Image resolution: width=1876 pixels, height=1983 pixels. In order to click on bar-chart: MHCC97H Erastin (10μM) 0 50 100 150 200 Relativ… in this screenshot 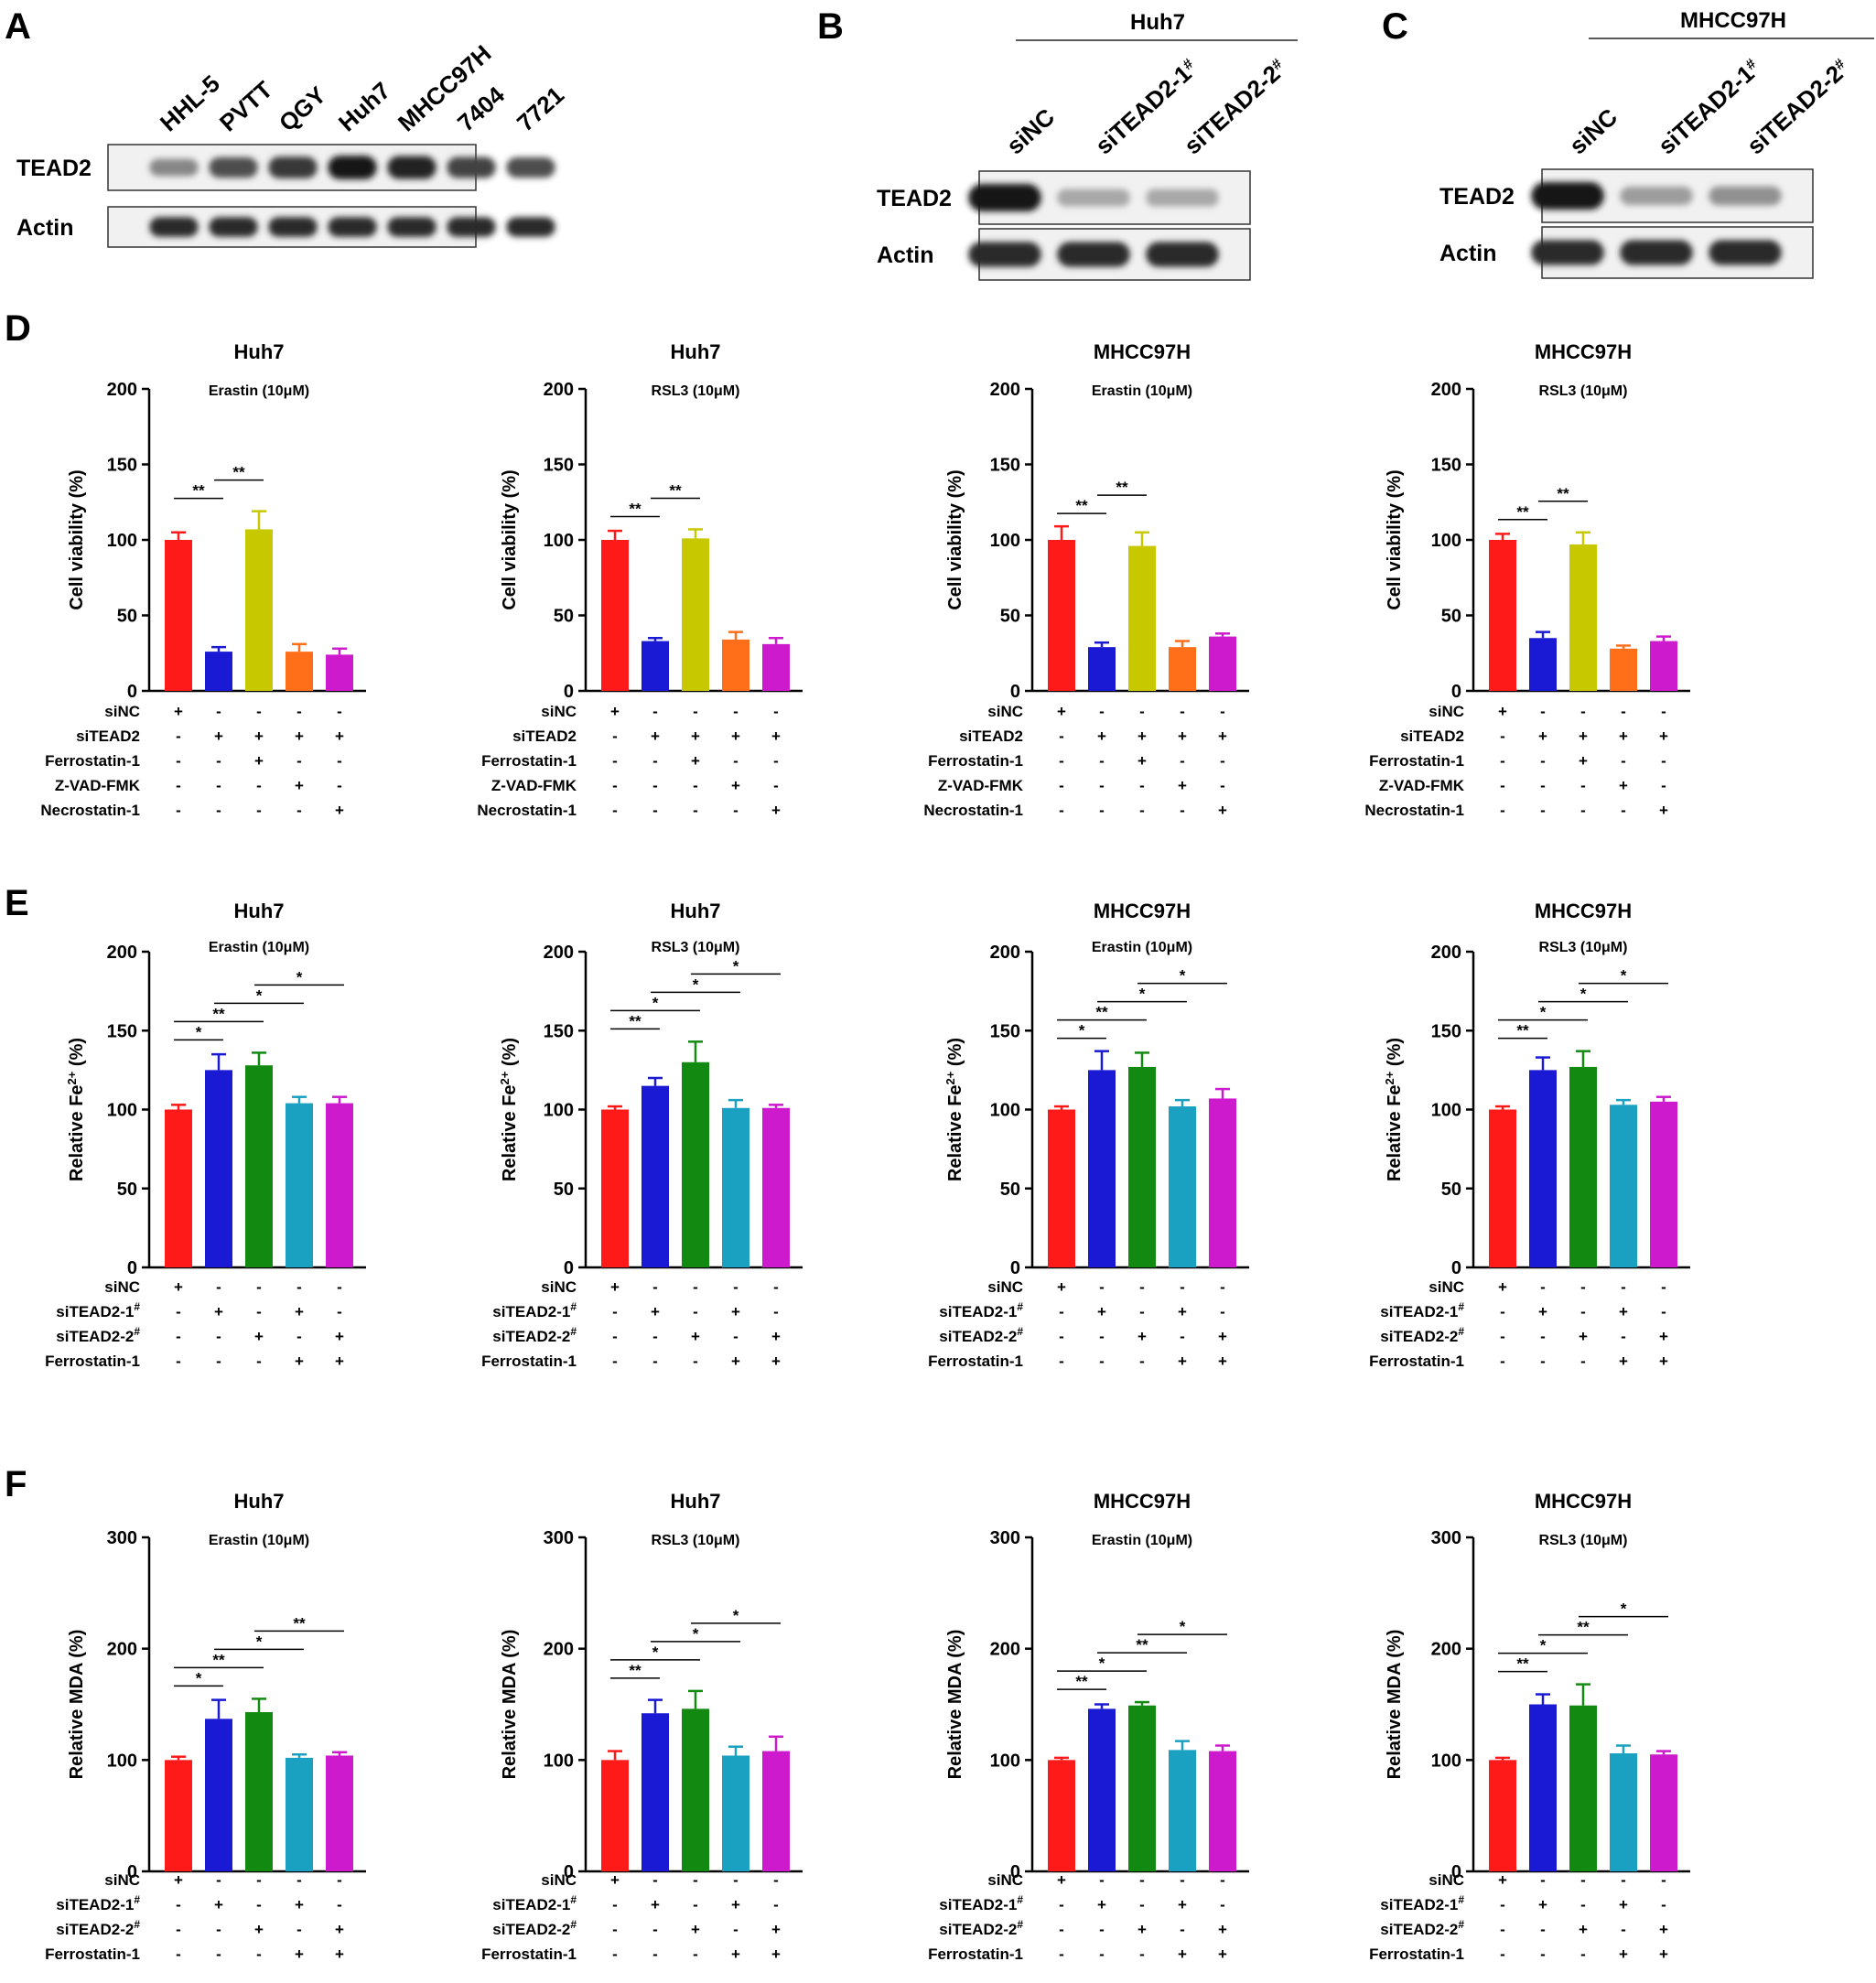, I will do `click(1088, 1135)`.